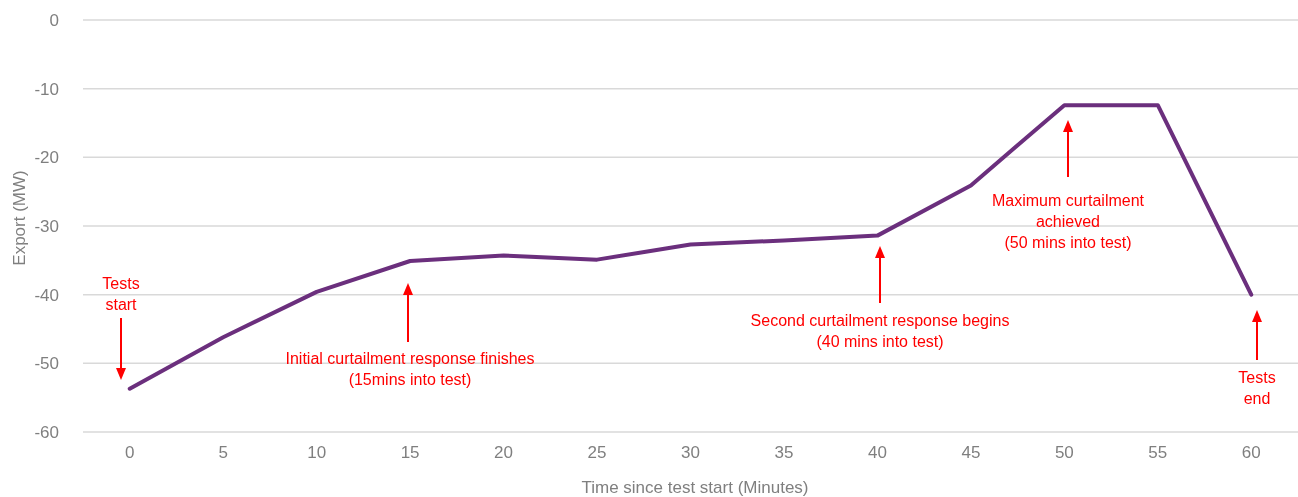  Describe the element at coordinates (1068, 221) in the screenshot. I see `annotation: Maximum curtailment achieved (50 mins into test)` at that location.